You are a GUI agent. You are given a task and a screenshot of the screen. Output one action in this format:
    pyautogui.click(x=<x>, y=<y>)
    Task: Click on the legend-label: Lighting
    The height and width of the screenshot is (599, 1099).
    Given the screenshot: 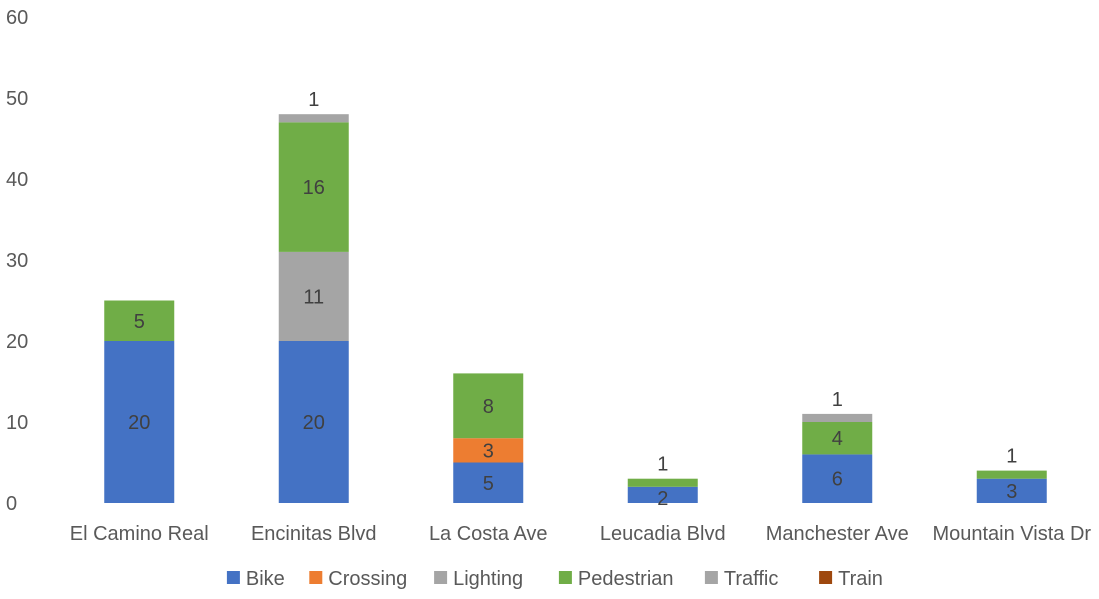 What is the action you would take?
    pyautogui.click(x=488, y=579)
    